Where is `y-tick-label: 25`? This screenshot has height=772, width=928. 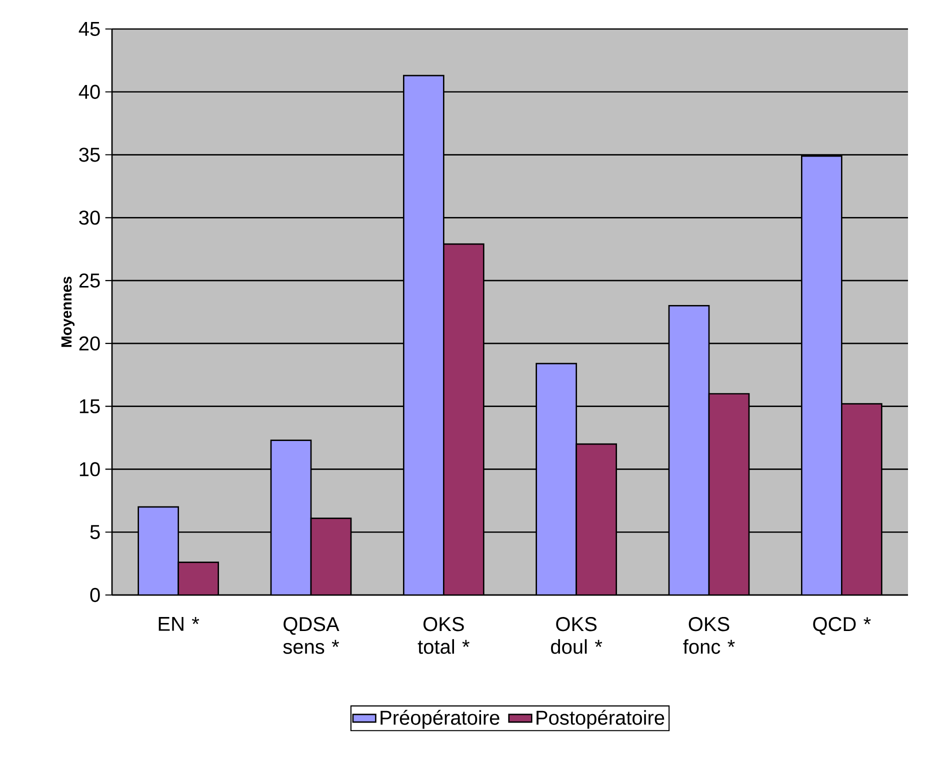 y-tick-label: 25 is located at coordinates (89, 280).